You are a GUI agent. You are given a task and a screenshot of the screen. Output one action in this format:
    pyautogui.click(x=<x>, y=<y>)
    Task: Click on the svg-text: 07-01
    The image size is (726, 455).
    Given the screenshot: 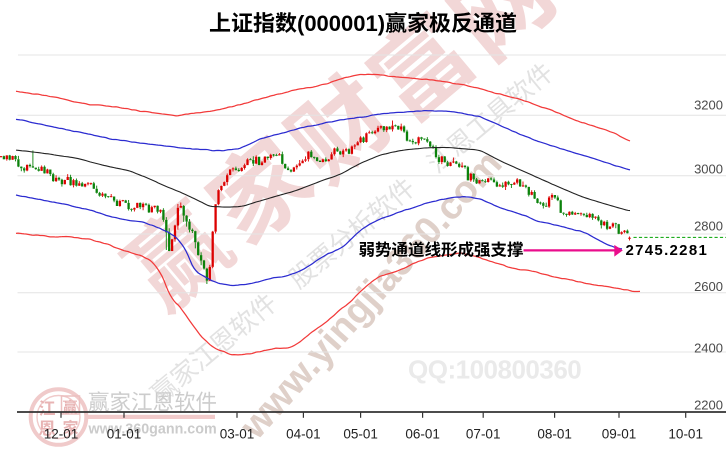 What is the action you would take?
    pyautogui.click(x=483, y=434)
    